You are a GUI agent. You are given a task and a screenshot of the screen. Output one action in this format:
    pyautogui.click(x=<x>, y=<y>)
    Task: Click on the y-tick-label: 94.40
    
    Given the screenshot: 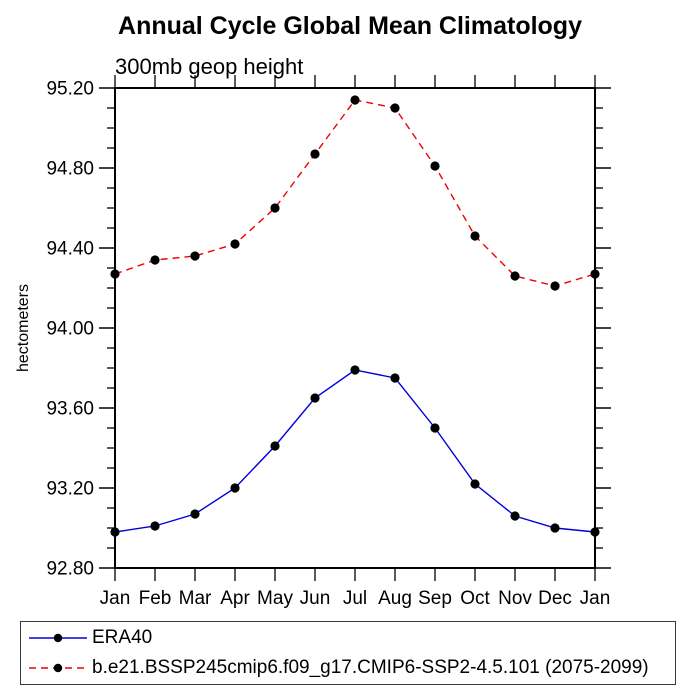 What is the action you would take?
    pyautogui.click(x=70, y=249)
    